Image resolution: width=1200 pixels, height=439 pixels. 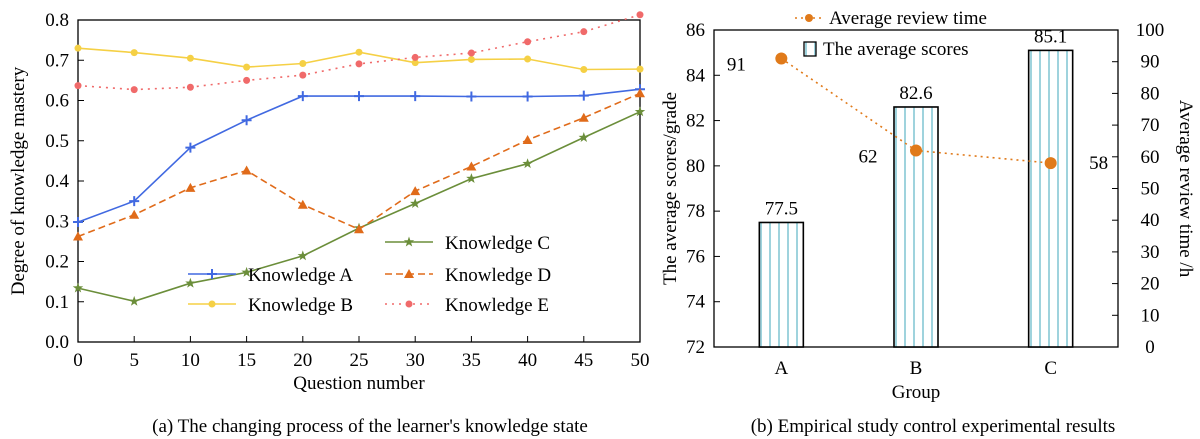 I want to click on legend-entry-knowledge-e: Knowledge E, so click(x=467, y=305).